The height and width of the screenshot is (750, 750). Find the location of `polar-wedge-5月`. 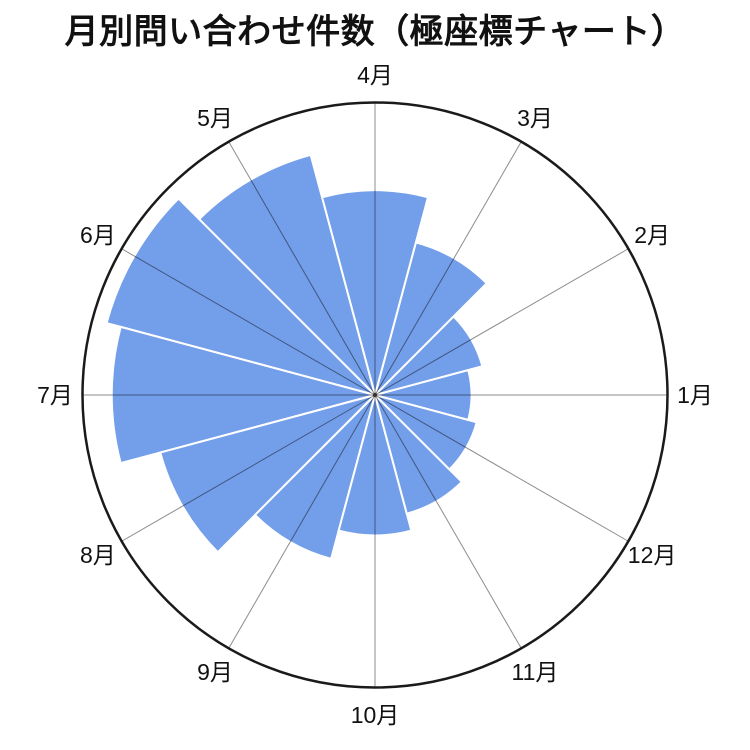

polar-wedge-5月 is located at coordinates (287, 276).